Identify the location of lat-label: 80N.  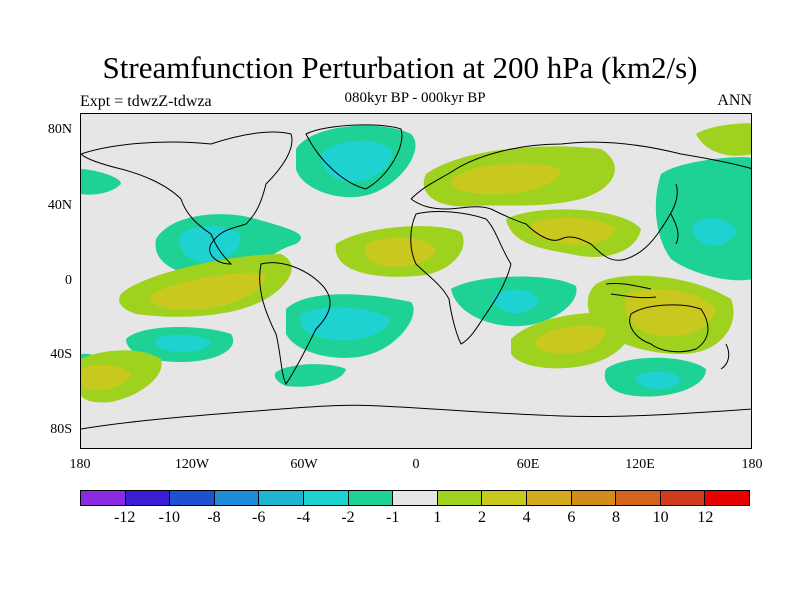
(59, 129).